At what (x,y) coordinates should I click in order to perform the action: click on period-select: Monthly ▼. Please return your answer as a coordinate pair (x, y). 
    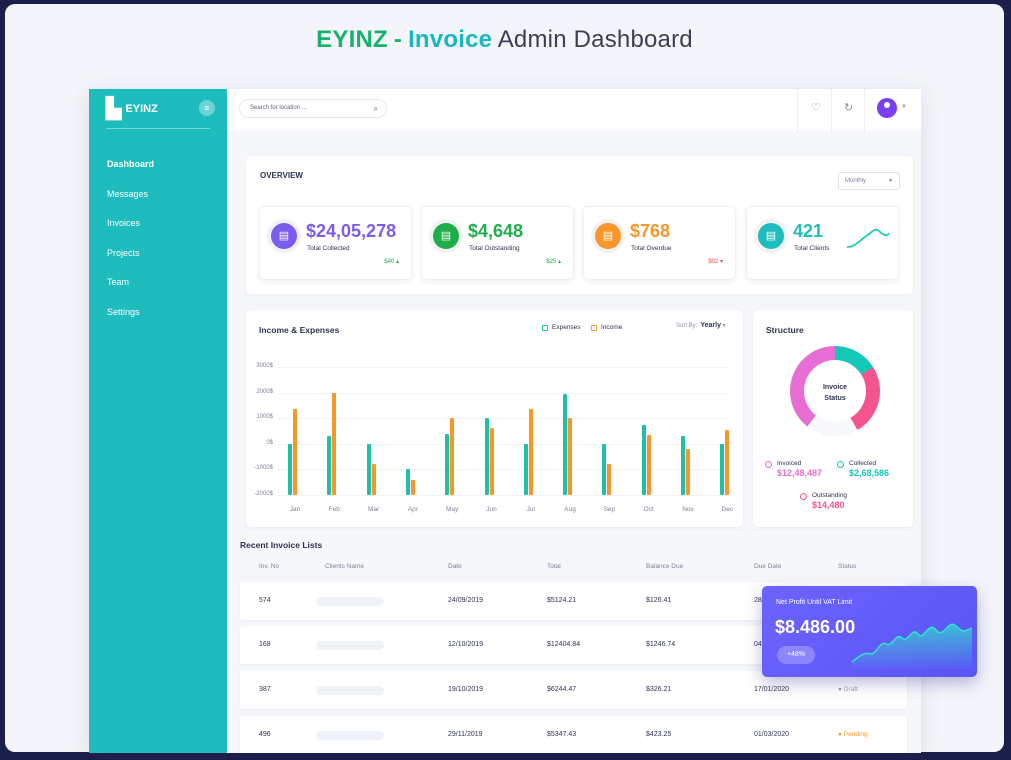
    Looking at the image, I should click on (869, 181).